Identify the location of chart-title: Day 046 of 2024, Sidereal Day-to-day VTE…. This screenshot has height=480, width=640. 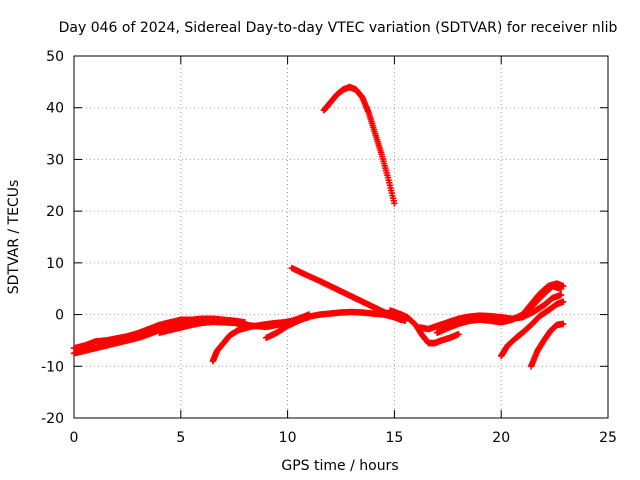
(338, 28).